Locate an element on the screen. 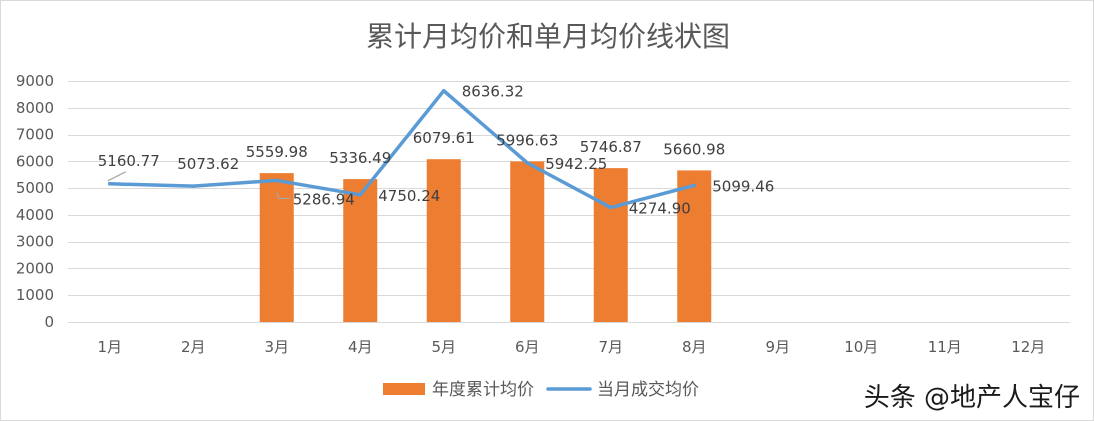 The width and height of the screenshot is (1094, 421). y-tick-label: 3000 is located at coordinates (35, 242).